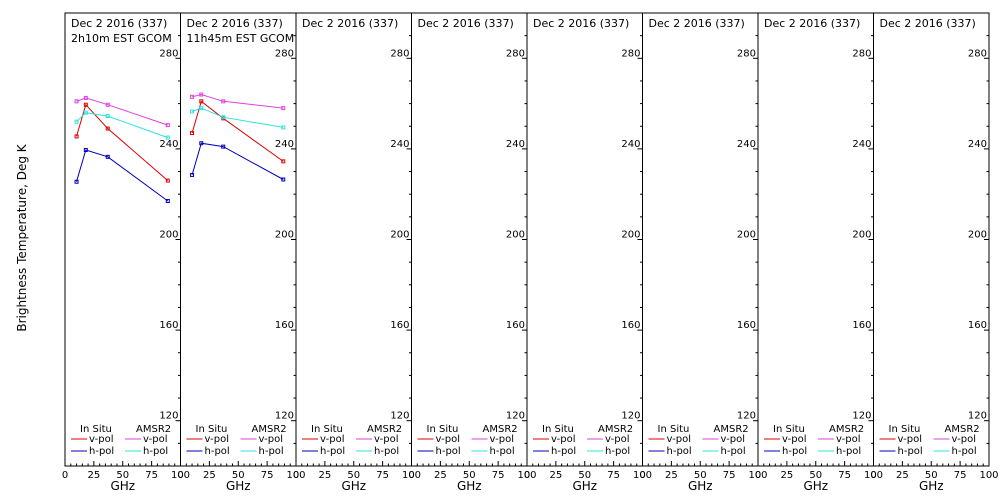 The height and width of the screenshot is (500, 1000). What do you see at coordinates (22, 237) in the screenshot?
I see `y-axis-title: Brightness Temperature, Deg K` at bounding box center [22, 237].